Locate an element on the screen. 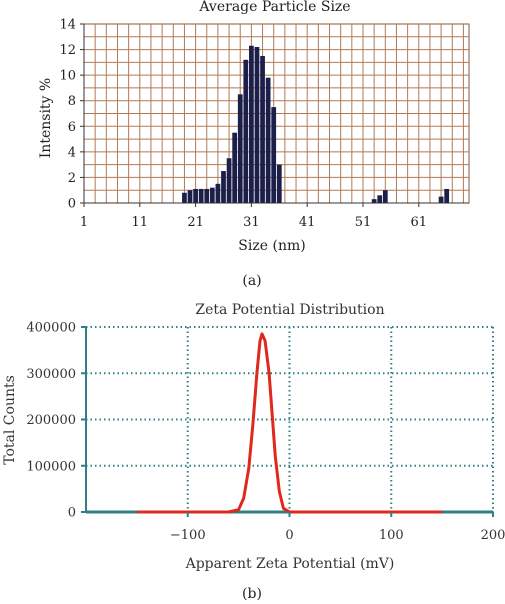 The height and width of the screenshot is (604, 505). chart-a-x-tick-label: 11 is located at coordinates (140, 222).